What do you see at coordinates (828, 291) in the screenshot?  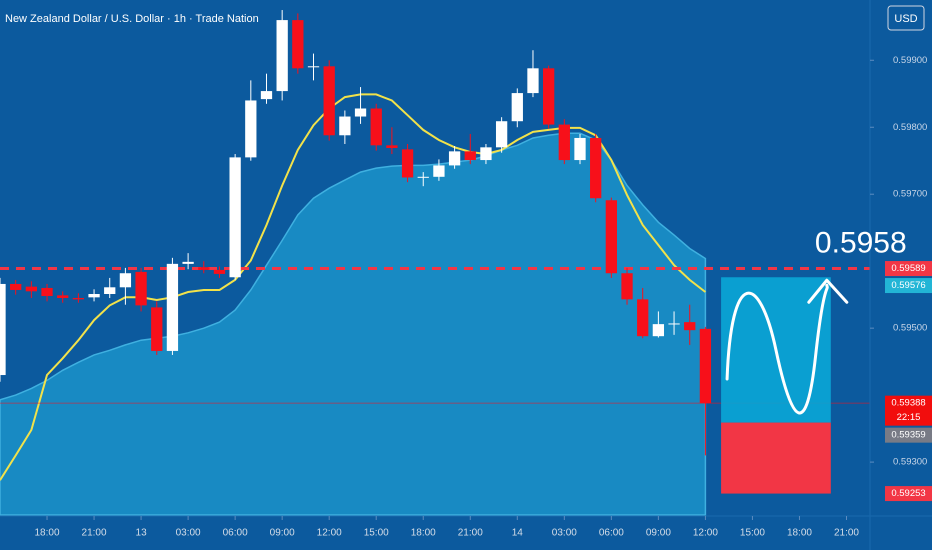 I see `projection-arrow` at bounding box center [828, 291].